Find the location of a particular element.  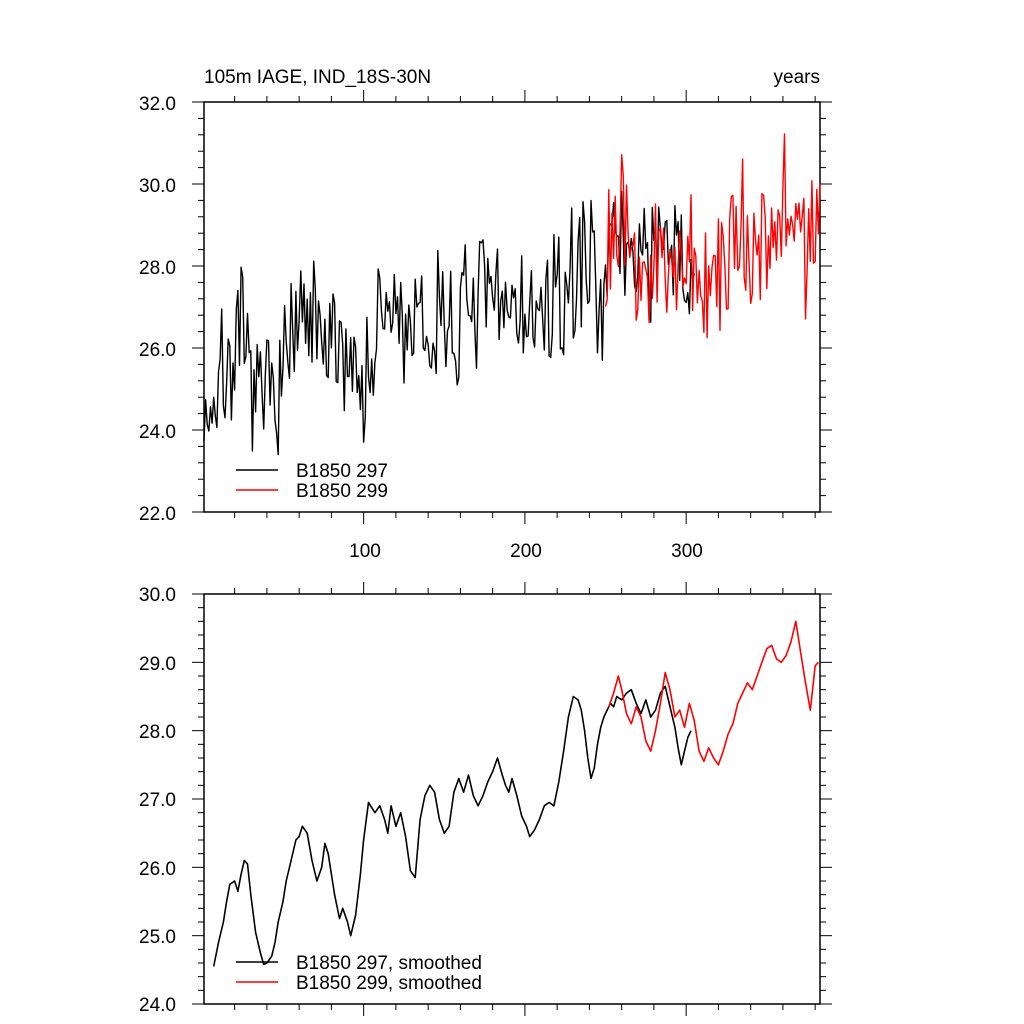

top-x-axis-labels: 100 200 300 is located at coordinates (526, 551).